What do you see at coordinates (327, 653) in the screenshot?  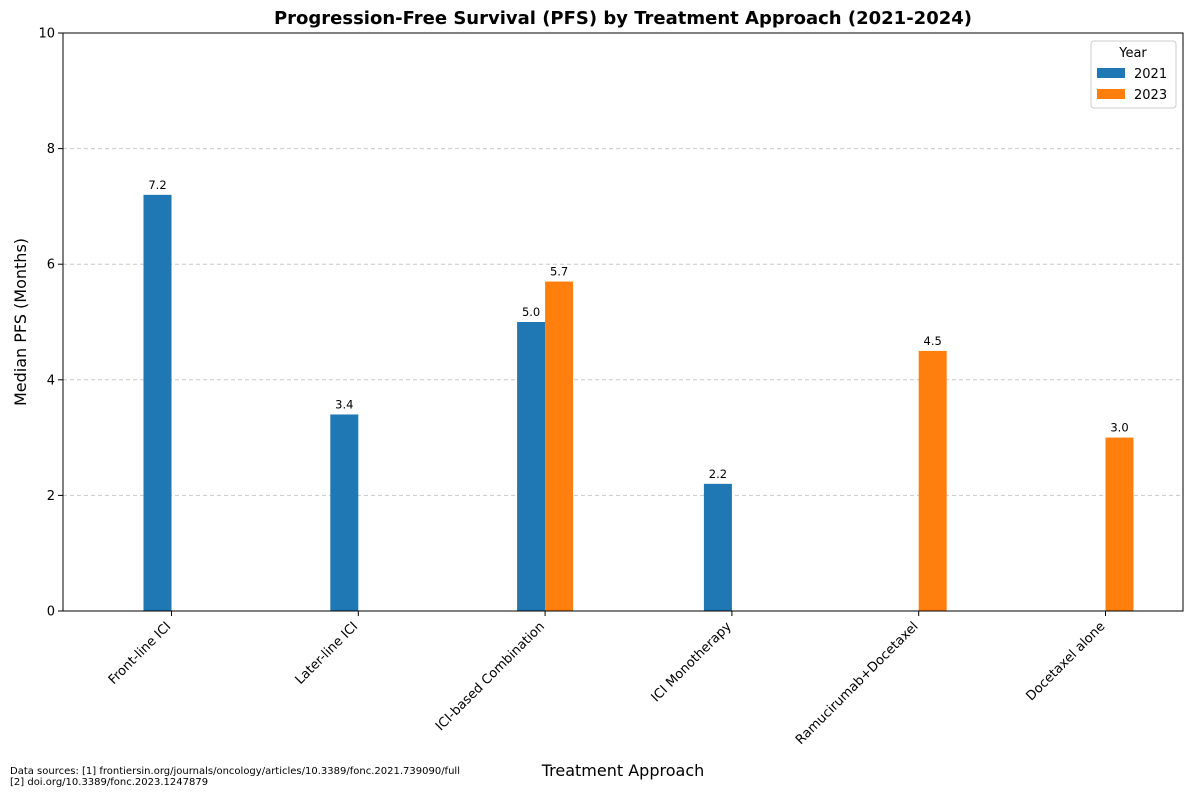 I see `x-tick-label-later-line-ici: Later-line ICI` at bounding box center [327, 653].